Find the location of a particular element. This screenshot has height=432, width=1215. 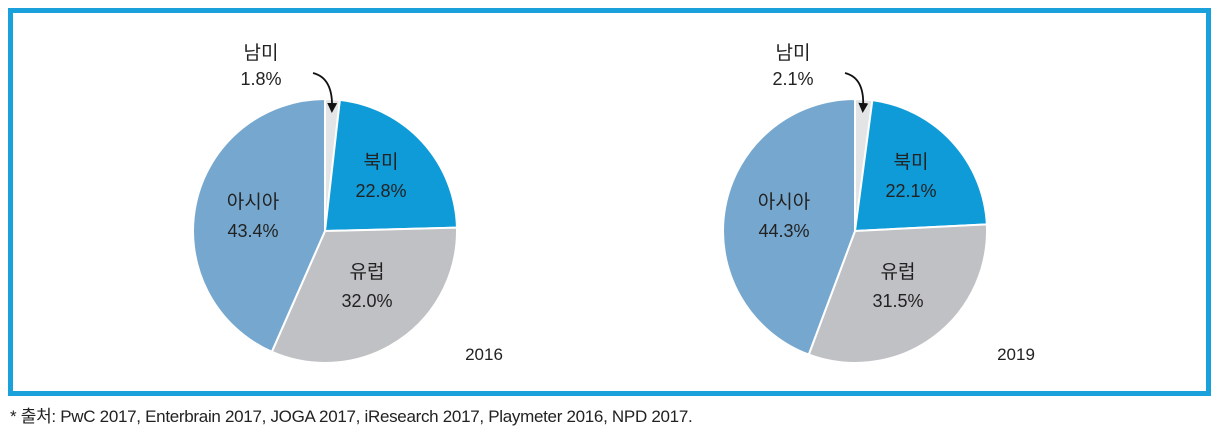

slice-value-label: 1.8% is located at coordinates (260, 79).